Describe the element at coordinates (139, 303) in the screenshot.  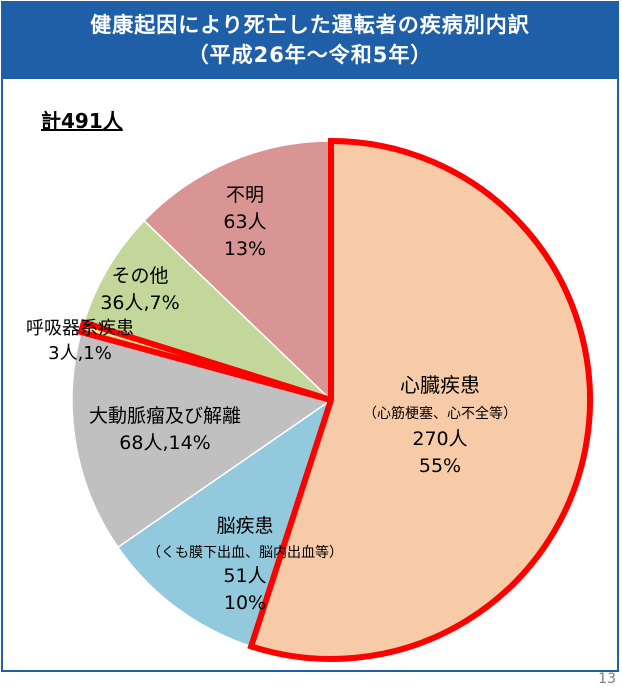
I see `slice-label-4-count-label: 36人,7%` at that location.